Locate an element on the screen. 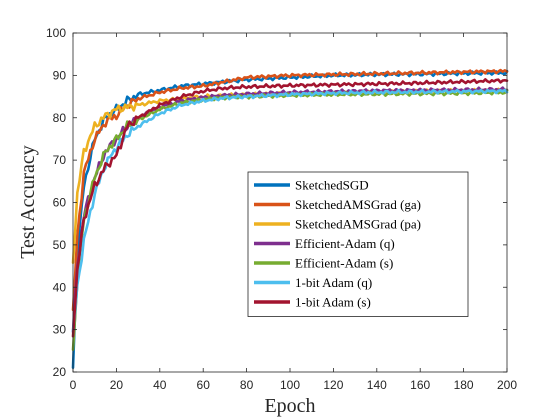  y-tick-label: 30 is located at coordinates (60, 330).